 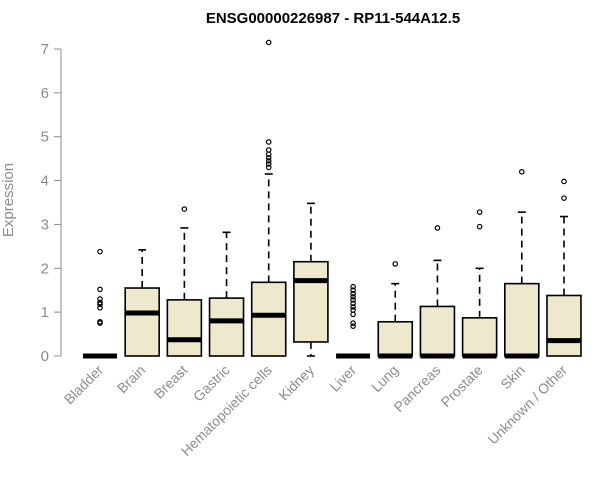 What do you see at coordinates (51, 203) in the screenshot?
I see `y-axis: 0 1 2 3 4 5 6 7` at bounding box center [51, 203].